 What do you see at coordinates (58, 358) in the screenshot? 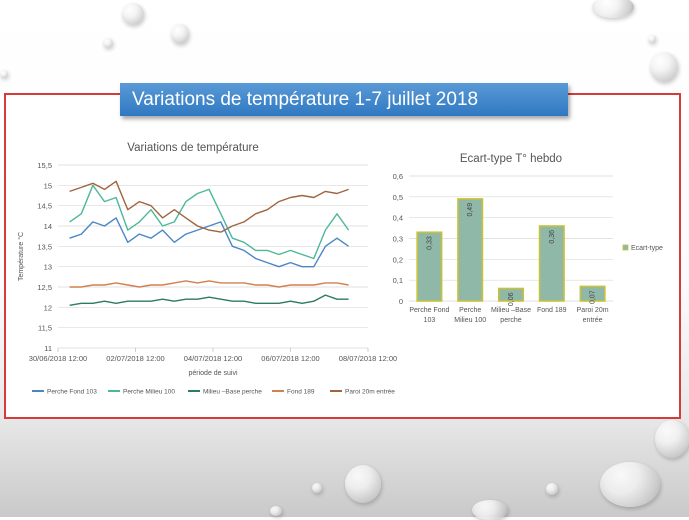
I see `x-tick-label: 30/06/2018 12:00` at bounding box center [58, 358].